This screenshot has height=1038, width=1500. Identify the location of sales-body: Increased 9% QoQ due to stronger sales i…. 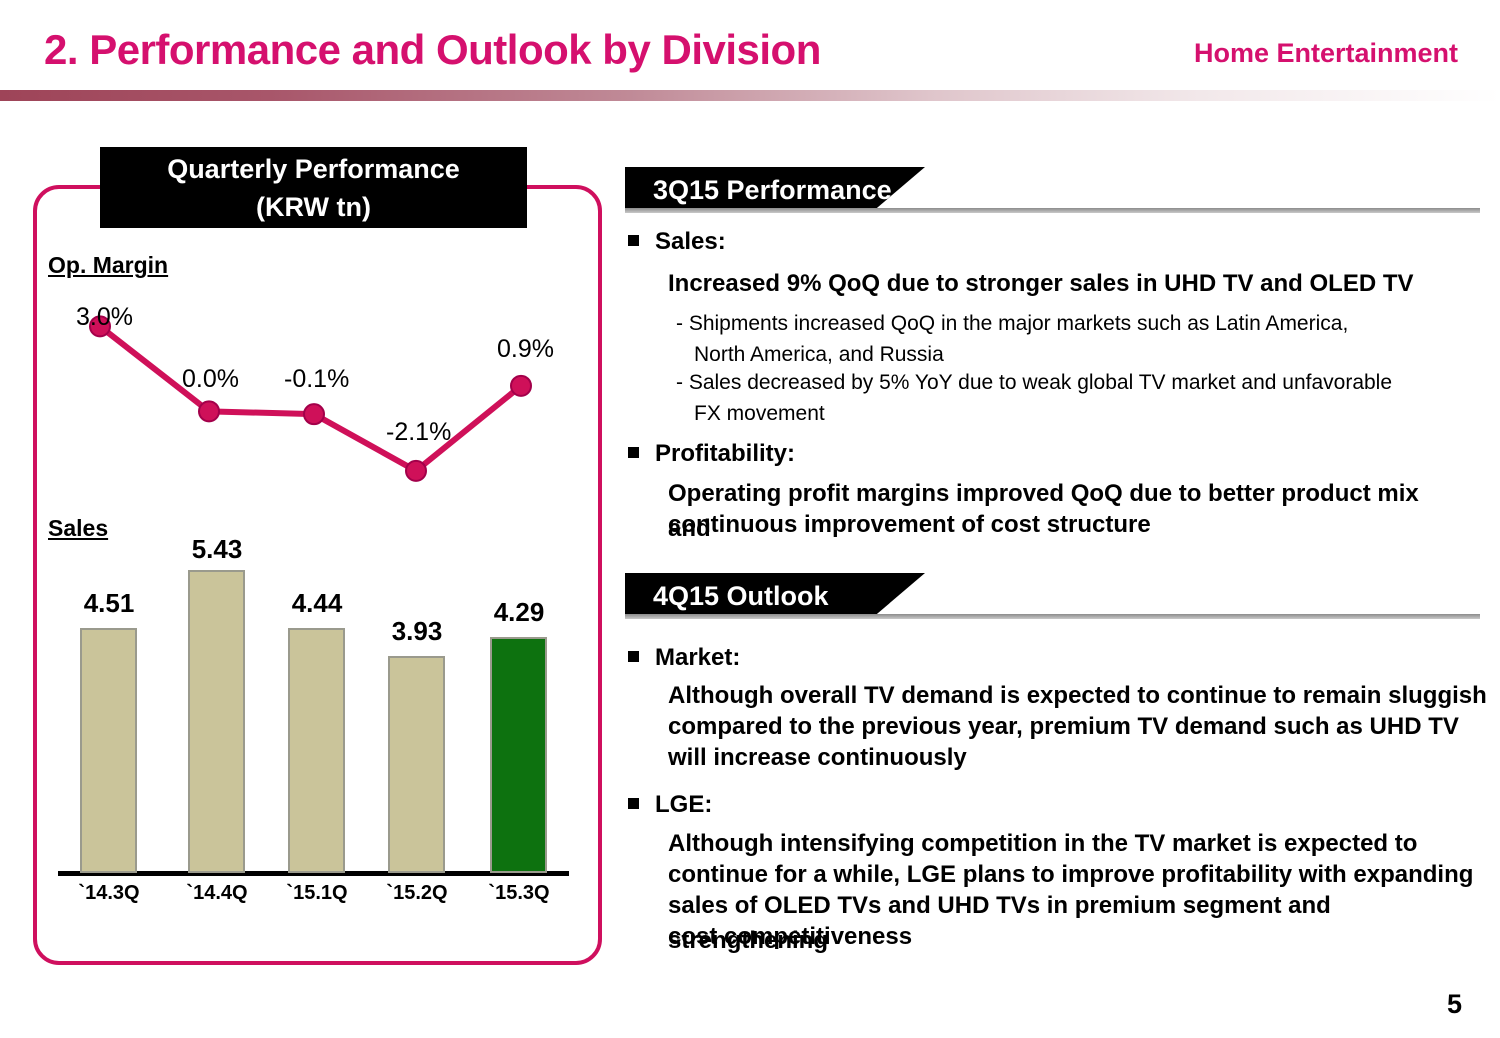
(1041, 283).